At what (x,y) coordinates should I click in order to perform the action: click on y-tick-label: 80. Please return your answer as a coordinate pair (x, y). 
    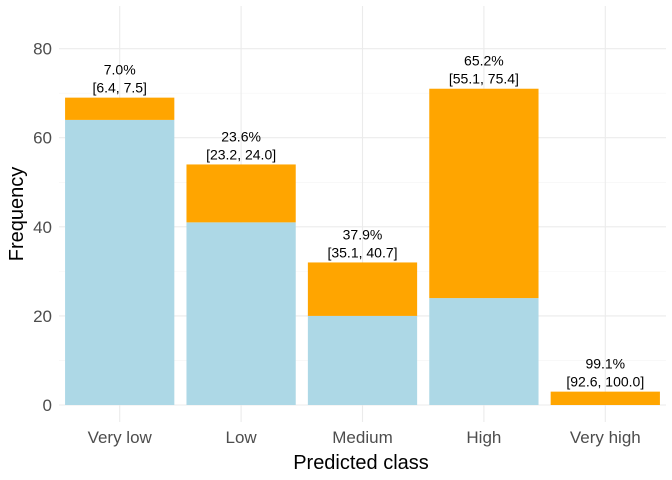
    Looking at the image, I should click on (42, 49).